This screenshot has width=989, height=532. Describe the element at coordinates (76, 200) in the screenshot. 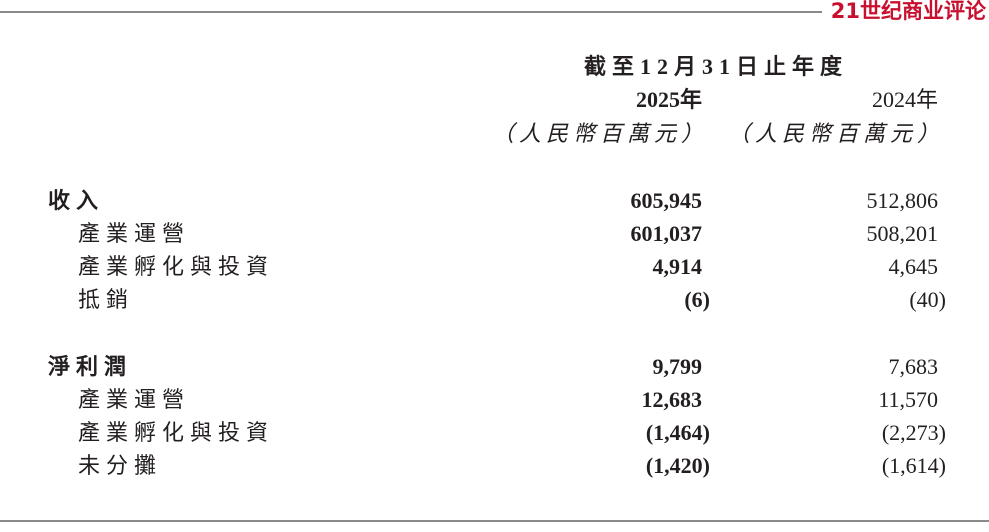

I see `section-label: 收入` at that location.